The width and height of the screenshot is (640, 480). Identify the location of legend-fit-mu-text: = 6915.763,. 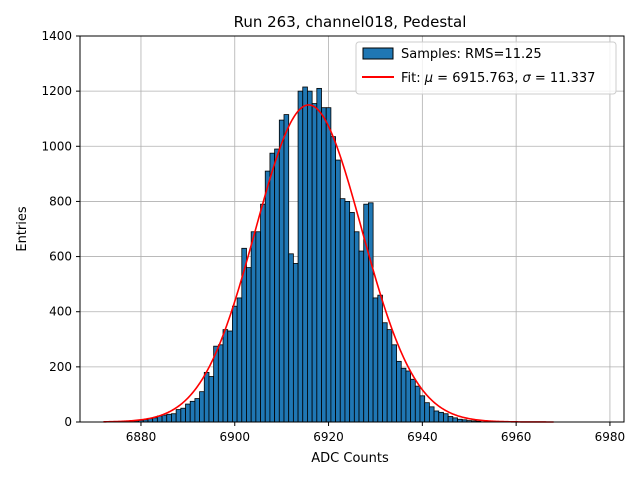
(477, 78).